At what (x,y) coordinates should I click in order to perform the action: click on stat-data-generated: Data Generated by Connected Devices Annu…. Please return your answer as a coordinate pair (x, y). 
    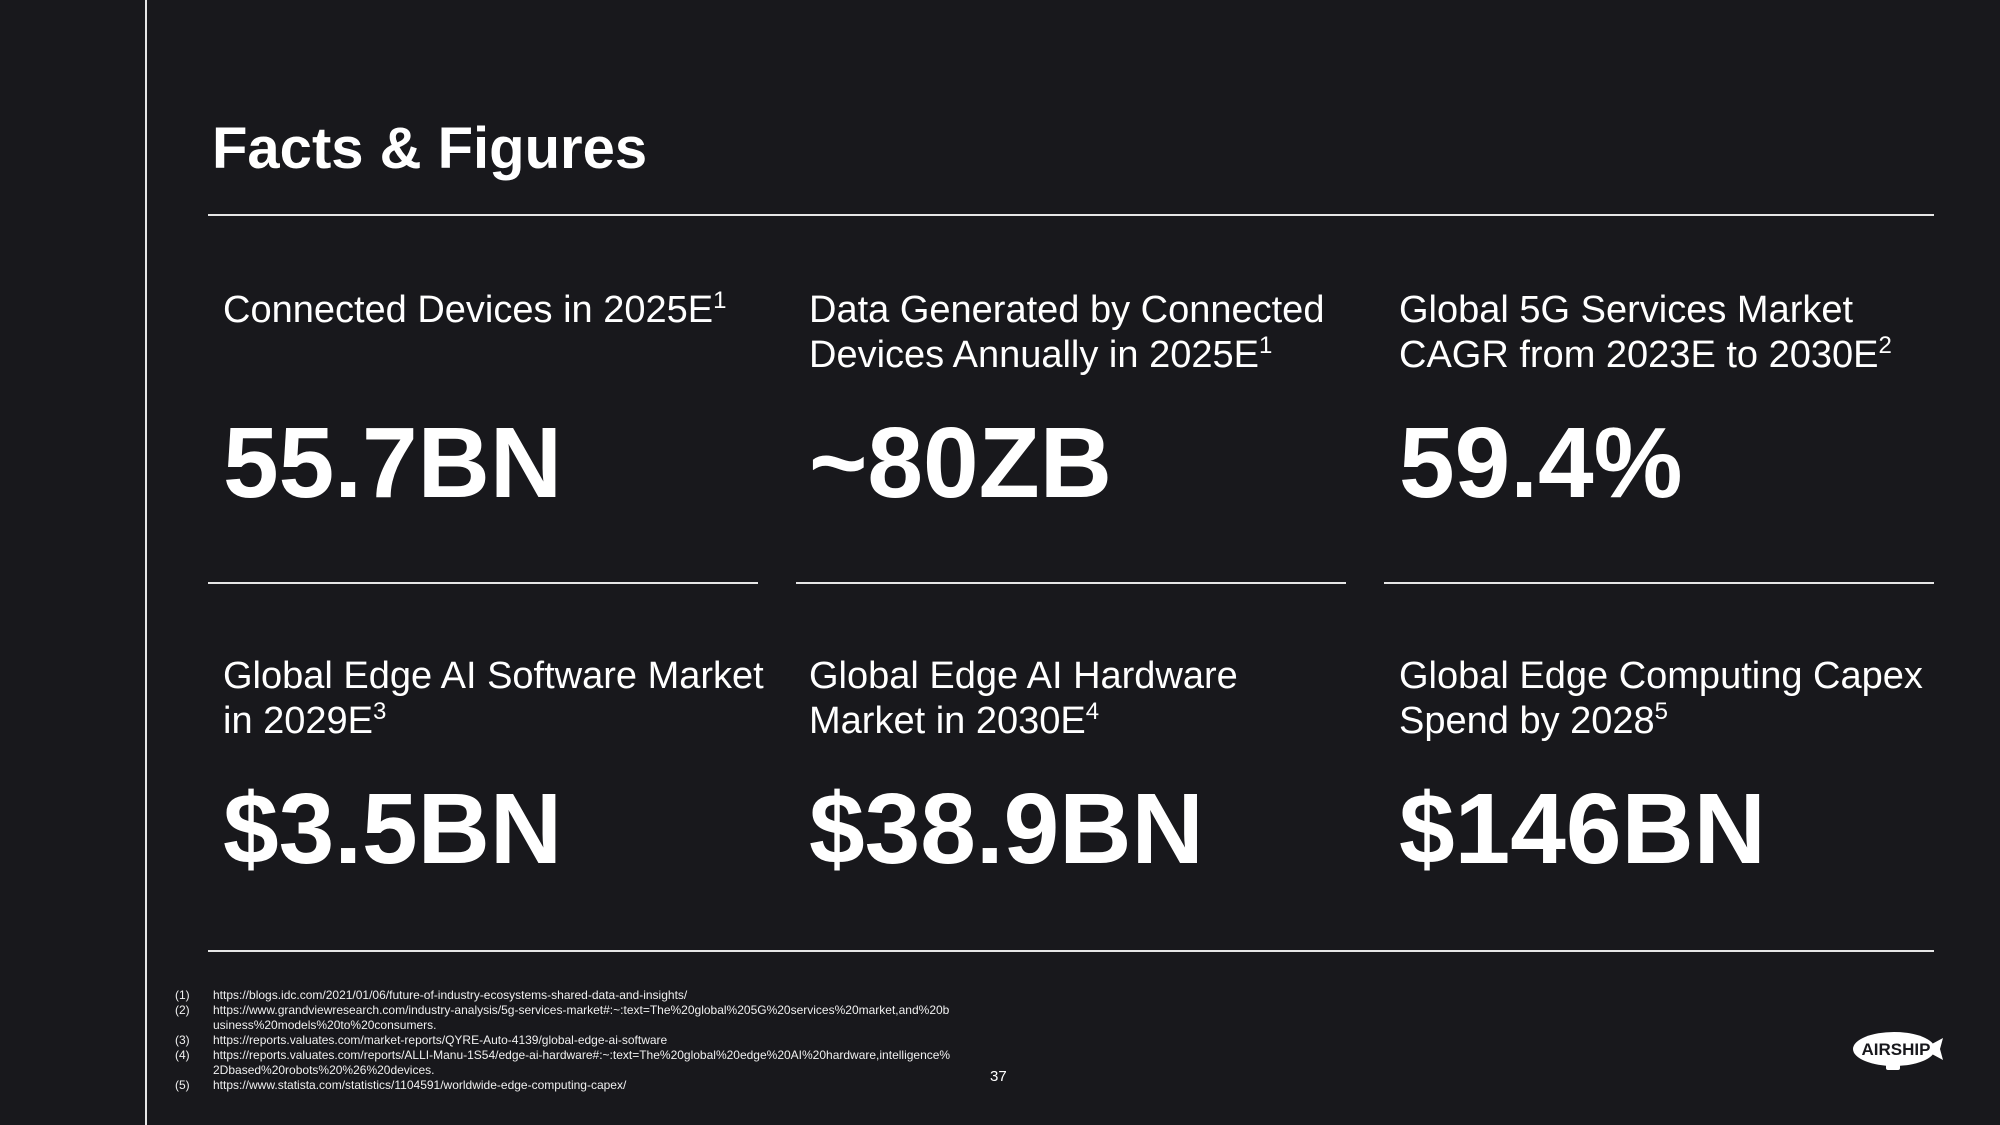
    Looking at the image, I should click on (1081, 408).